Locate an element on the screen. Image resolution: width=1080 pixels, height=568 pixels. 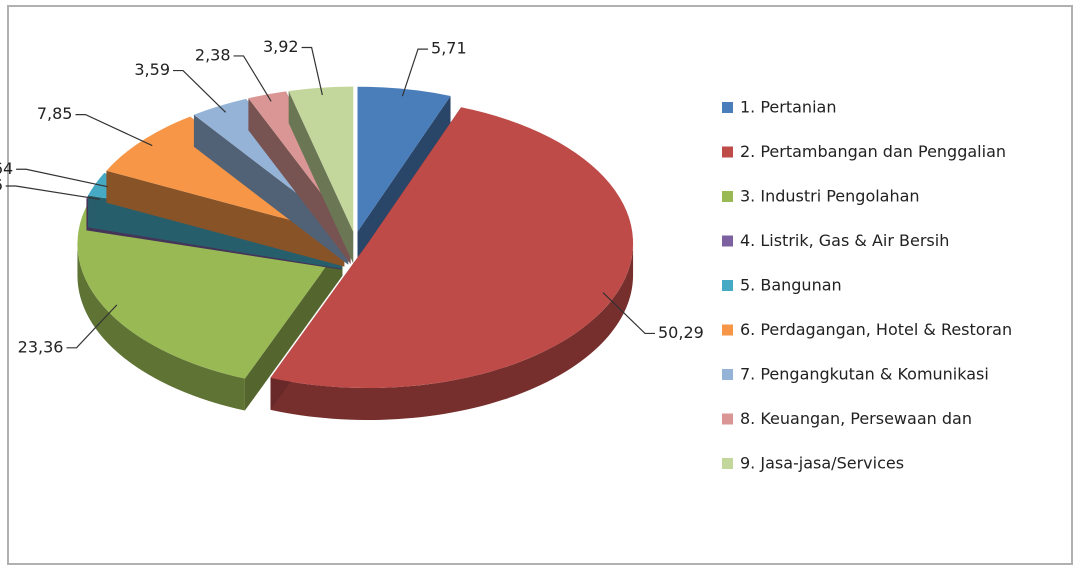
data-label: 7,85 is located at coordinates (55, 113).